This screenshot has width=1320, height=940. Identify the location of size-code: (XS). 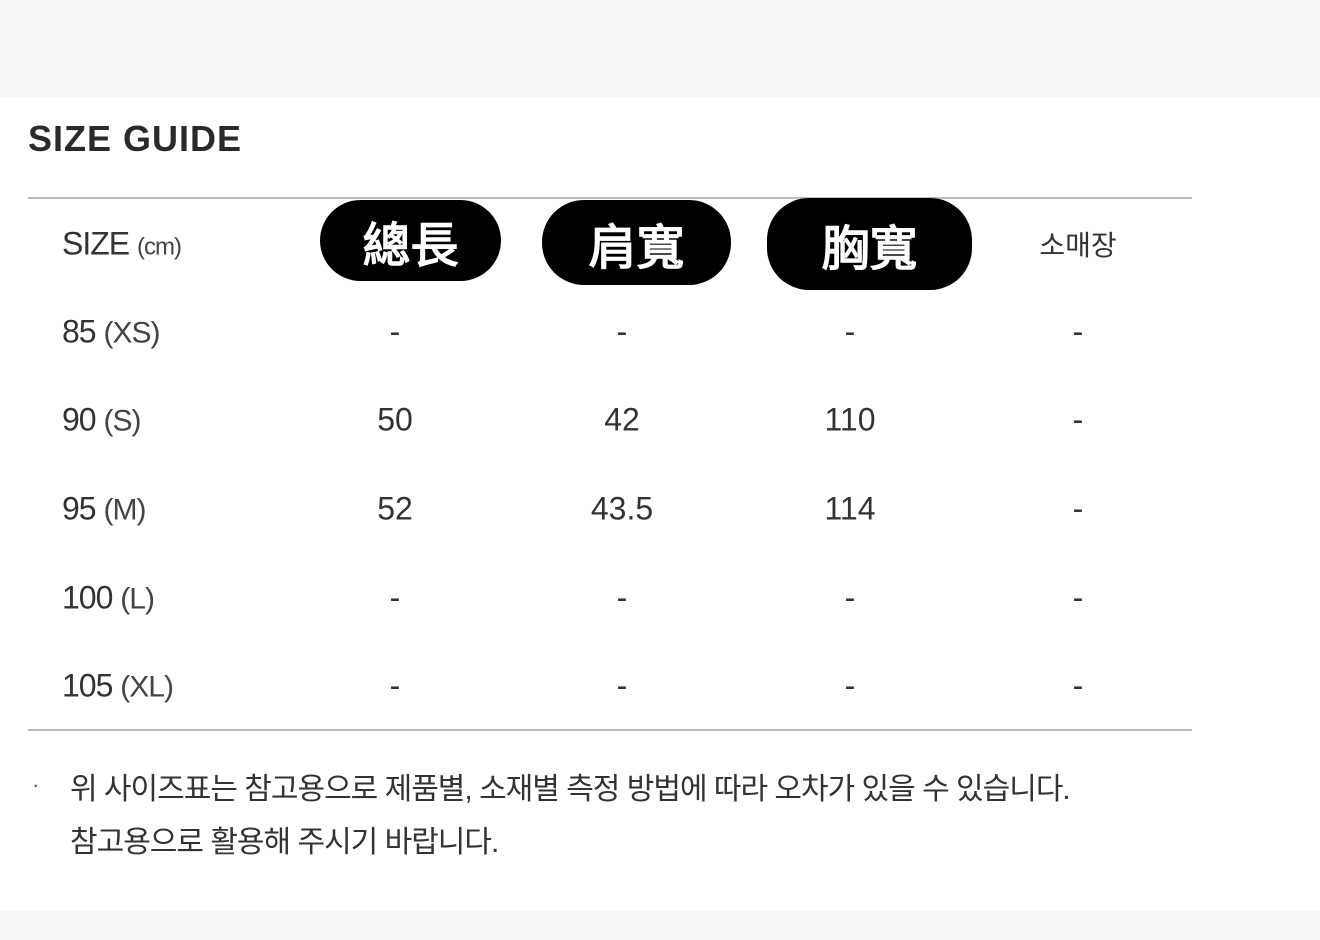
(131, 333).